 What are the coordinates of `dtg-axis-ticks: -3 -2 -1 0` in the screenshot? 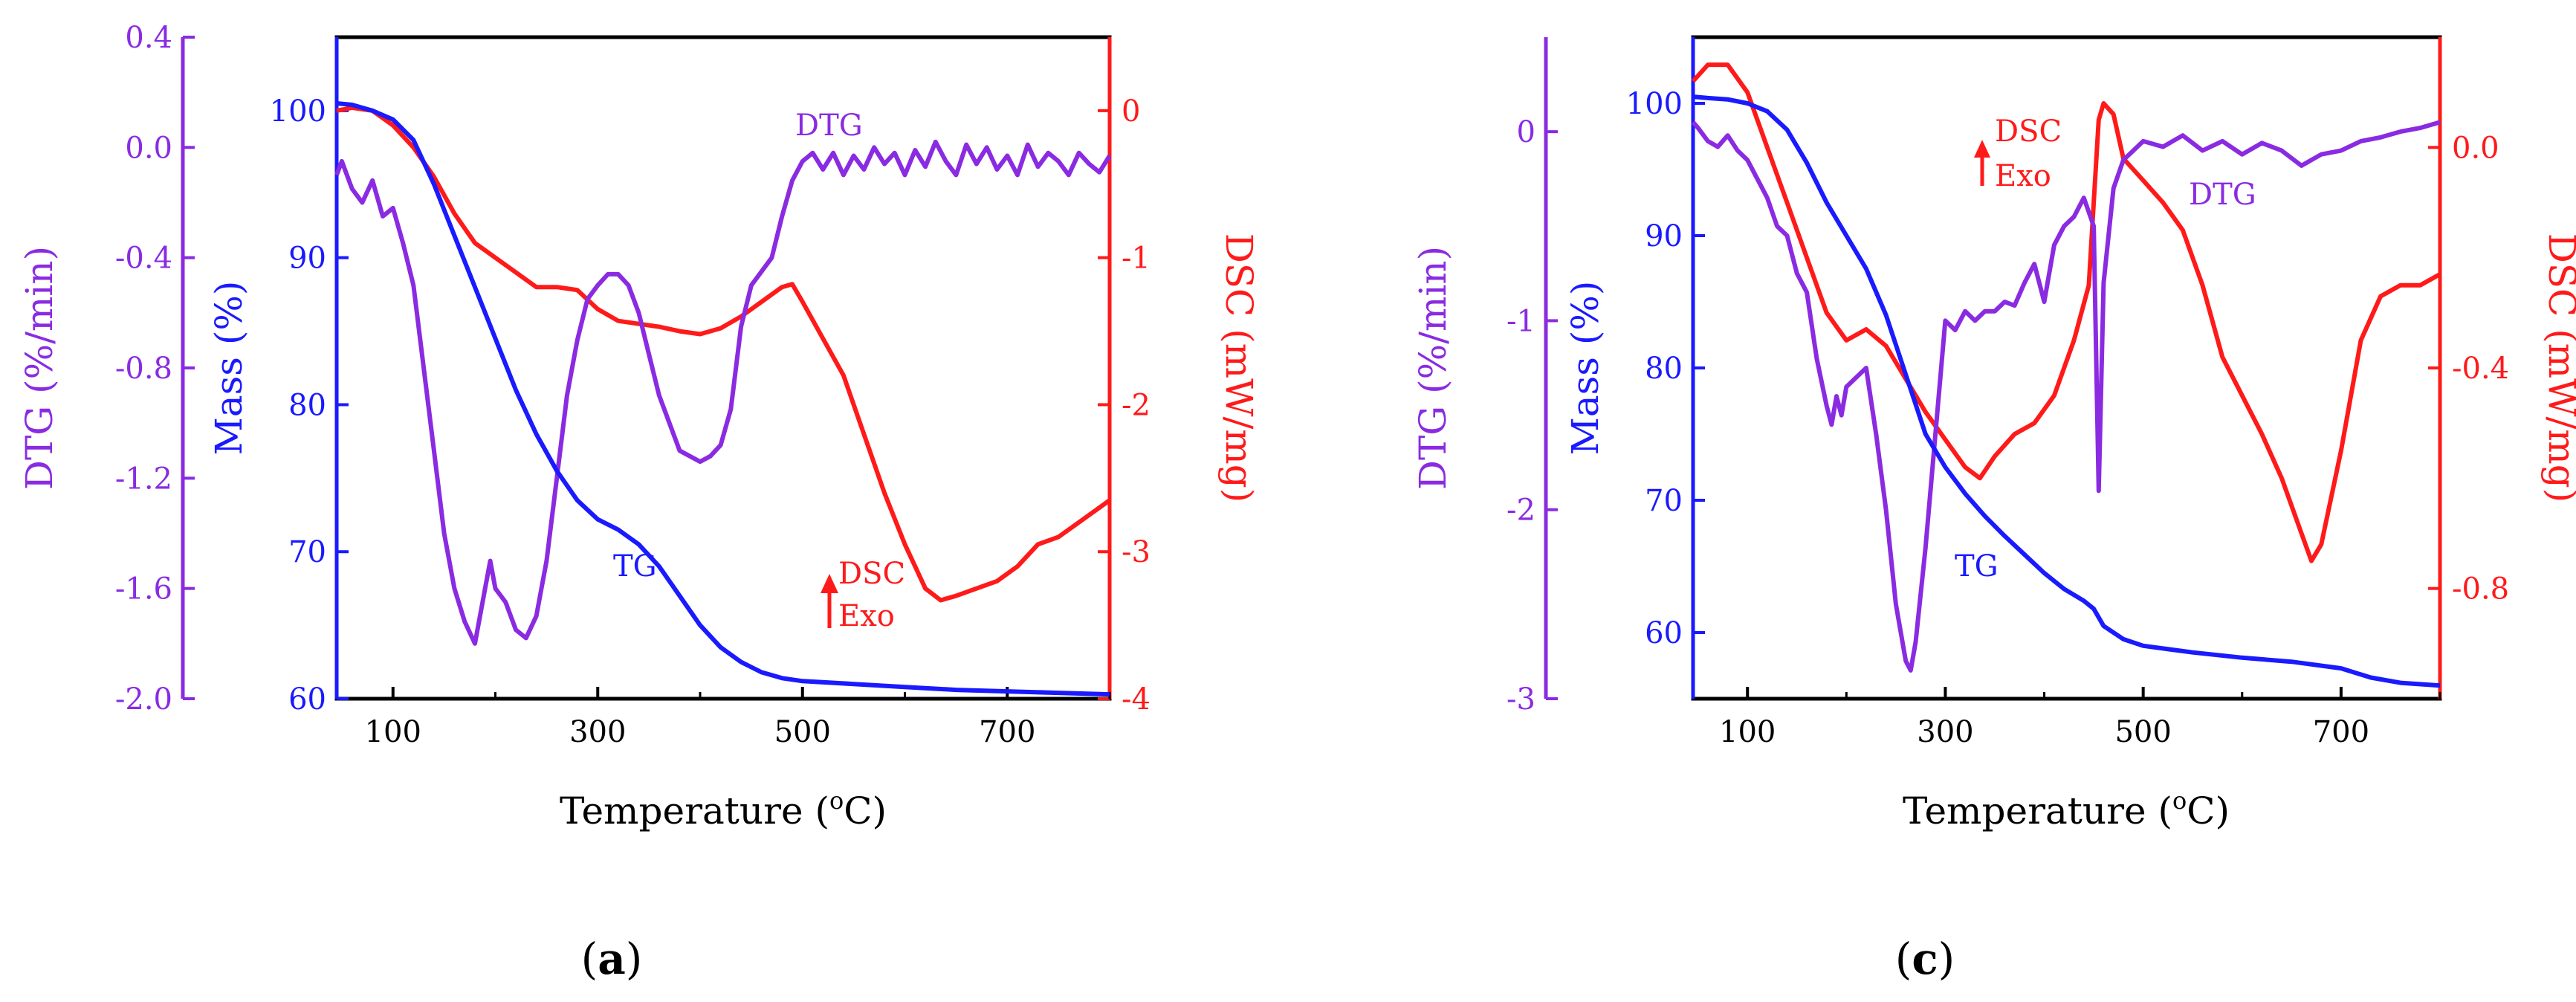 It's located at (1532, 416).